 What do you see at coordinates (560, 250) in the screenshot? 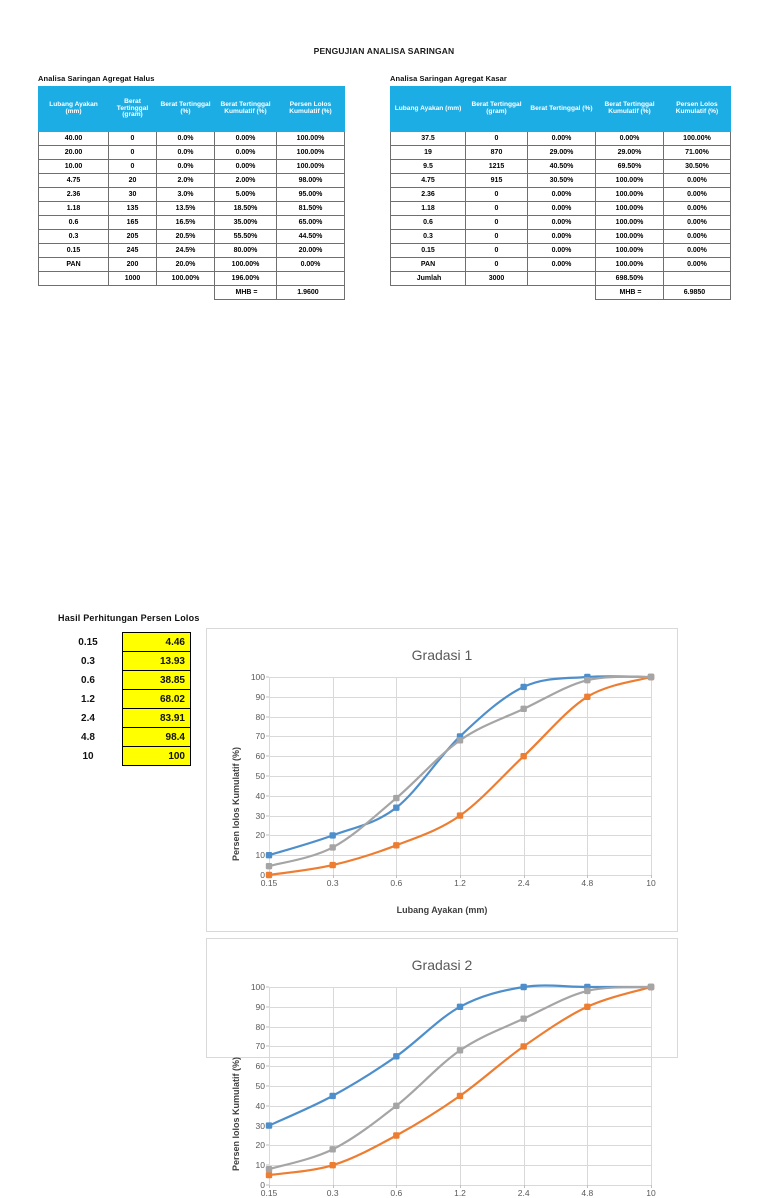
I see `table-row: 0.15 0 0.00% 100.00% 0.00%` at bounding box center [560, 250].